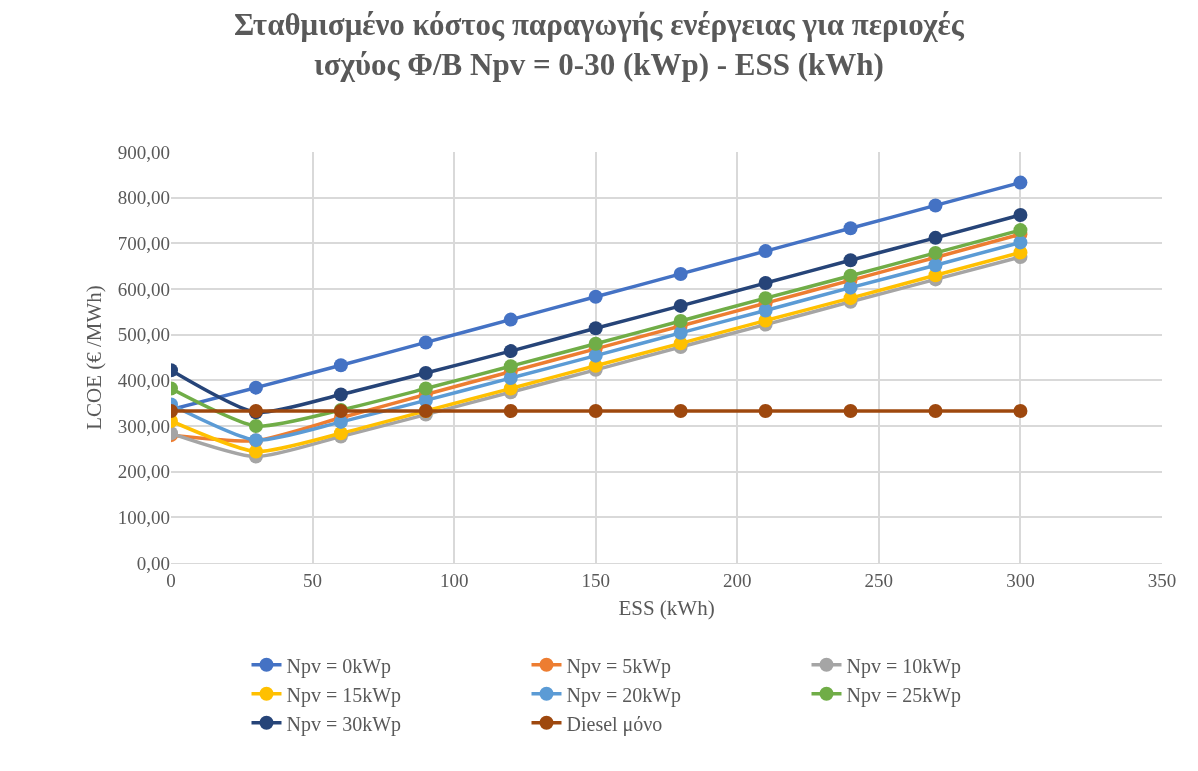 The width and height of the screenshot is (1198, 771). I want to click on y-tick-label: 700,00, so click(143, 243).